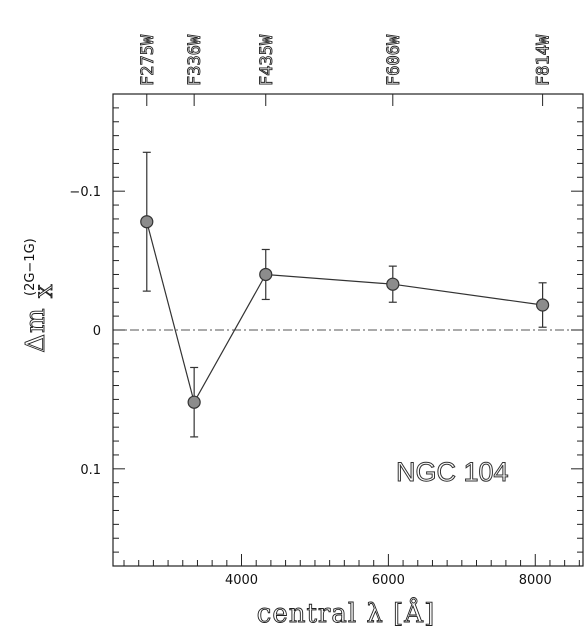  What do you see at coordinates (97, 331) in the screenshot?
I see `y-tick-label: 0` at bounding box center [97, 331].